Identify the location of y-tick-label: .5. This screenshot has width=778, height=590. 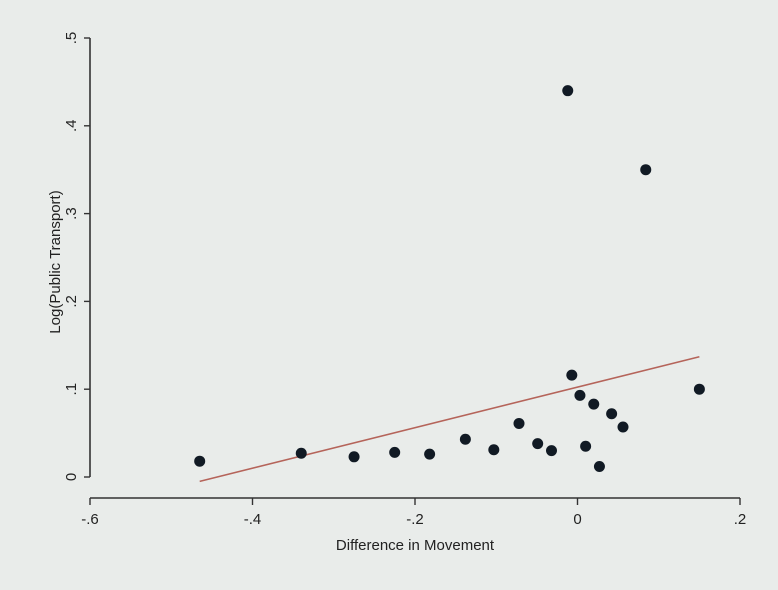
(71, 38).